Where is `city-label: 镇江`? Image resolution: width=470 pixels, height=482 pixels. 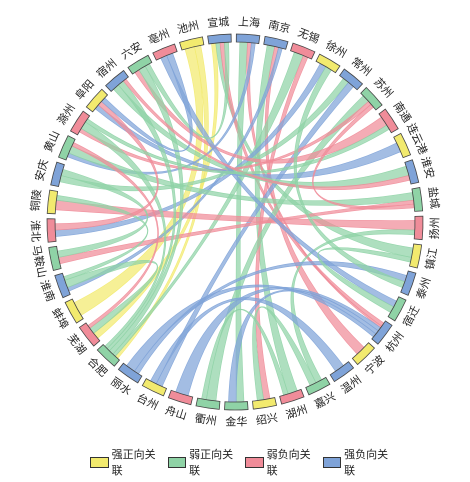
city-label: 镇江 is located at coordinates (431, 259).